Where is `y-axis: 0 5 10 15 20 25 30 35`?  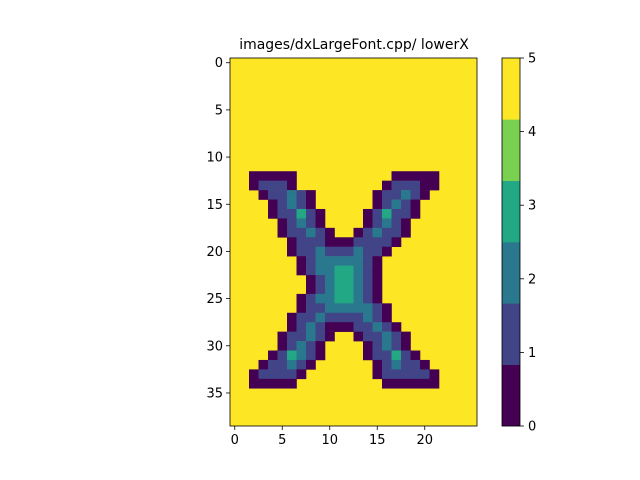 y-axis: 0 5 10 15 20 25 30 35 is located at coordinates (218, 228).